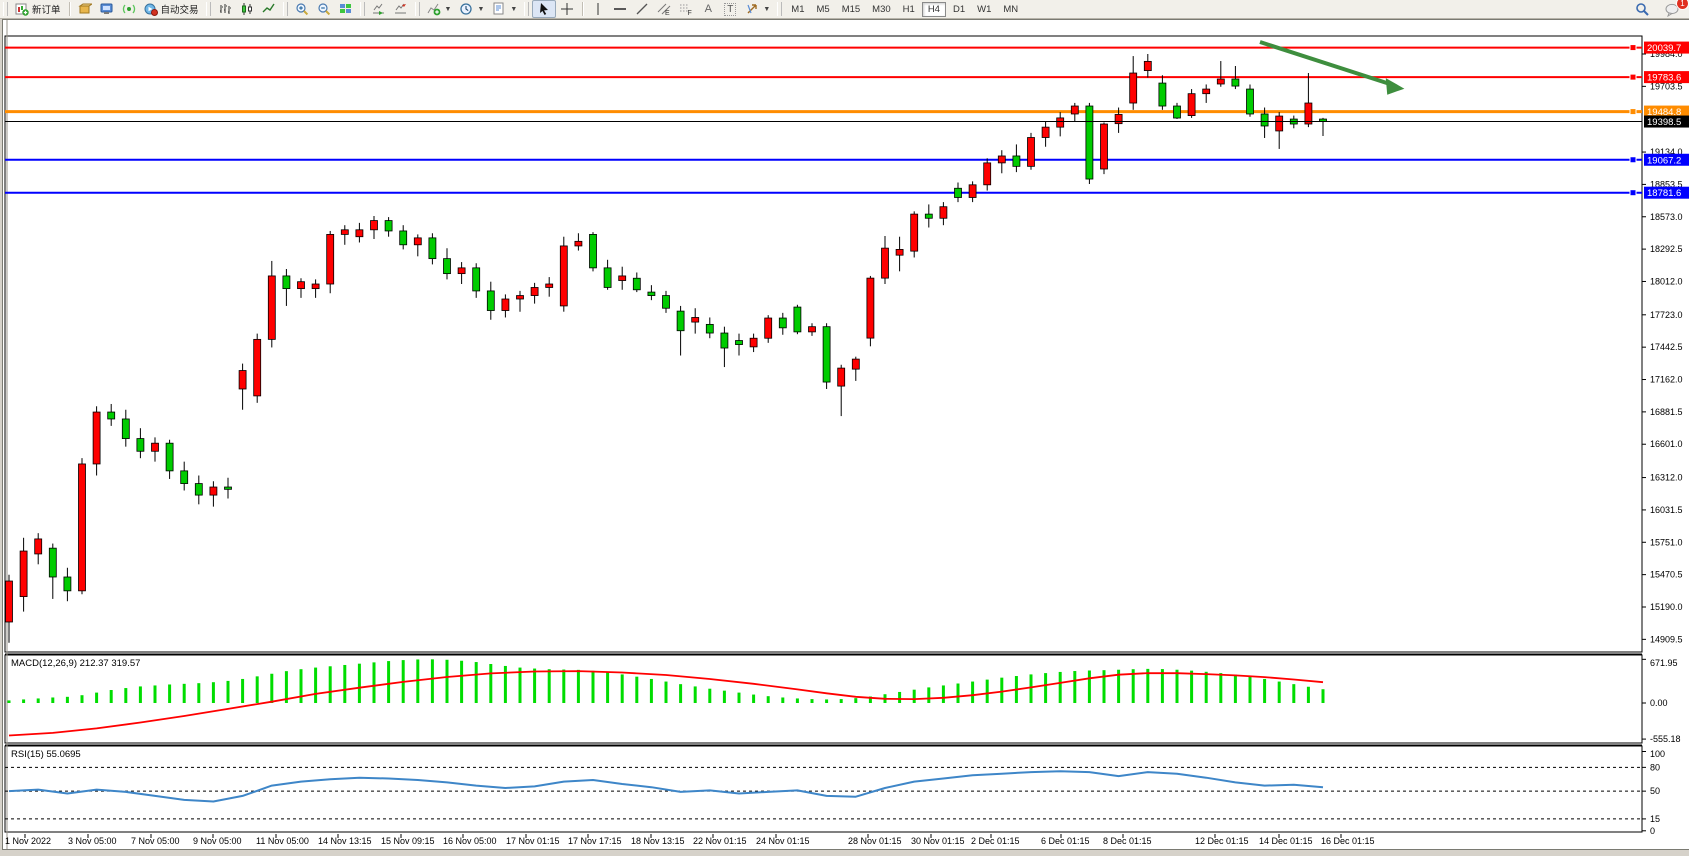 Image resolution: width=1689 pixels, height=856 pixels. Describe the element at coordinates (401, 9) in the screenshot. I see `chart-shift-icon` at that location.